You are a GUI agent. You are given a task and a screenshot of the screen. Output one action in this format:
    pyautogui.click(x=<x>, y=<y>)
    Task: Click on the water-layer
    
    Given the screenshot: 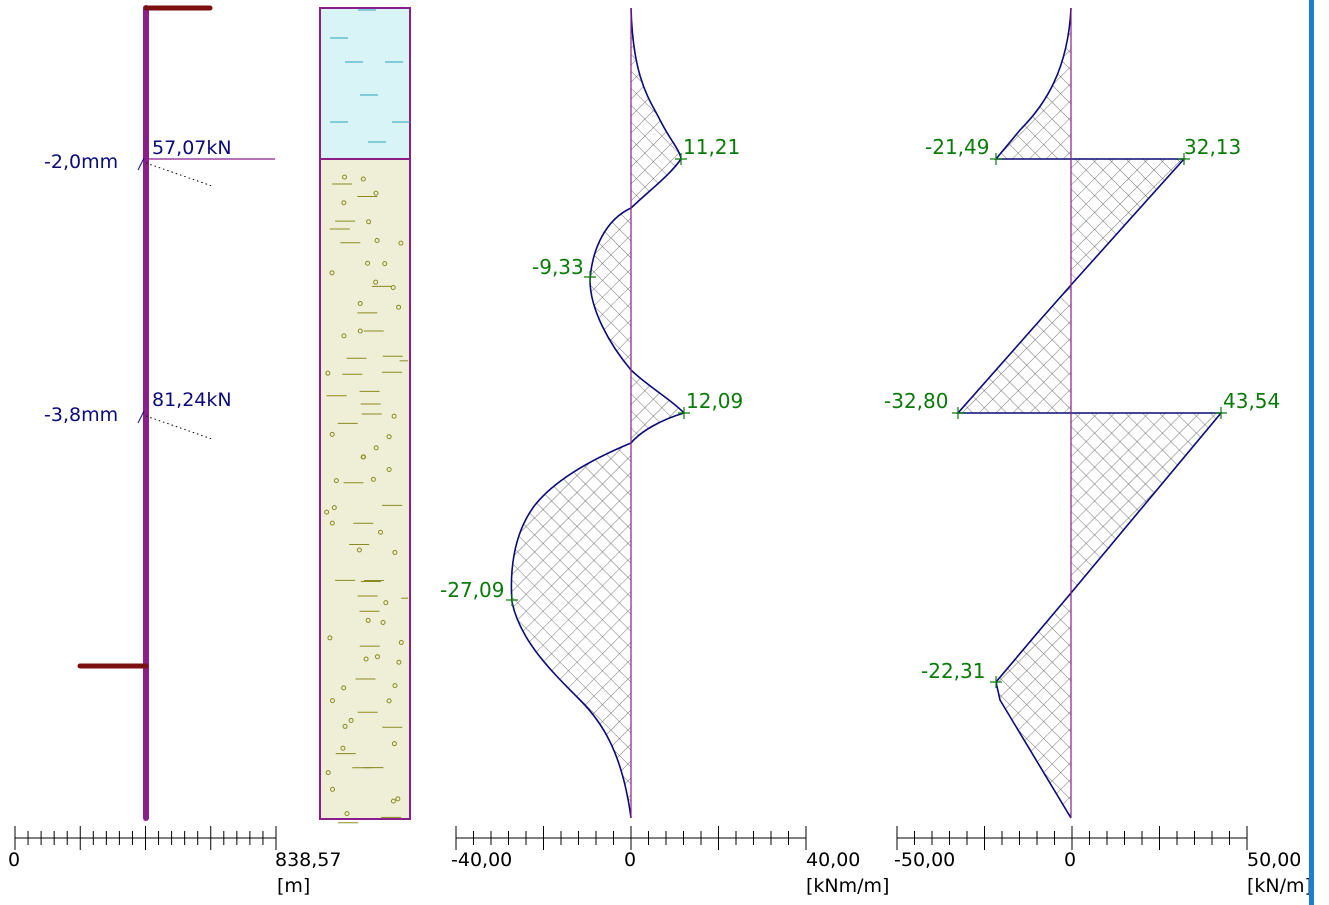 What is the action you would take?
    pyautogui.click(x=365, y=83)
    